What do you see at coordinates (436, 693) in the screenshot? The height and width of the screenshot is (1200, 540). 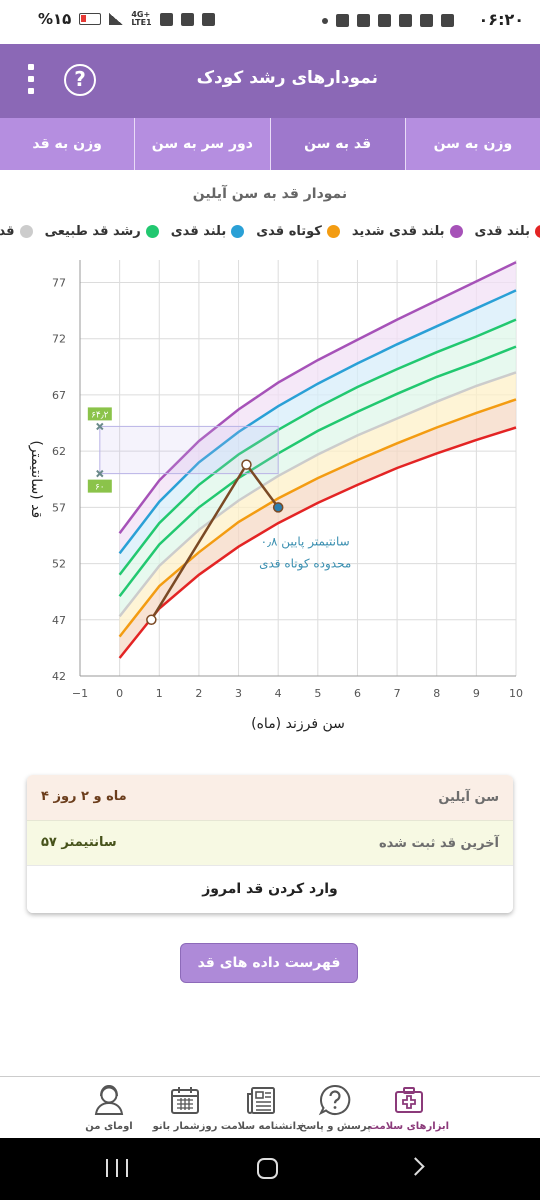 I see `x-tick-label: 8` at bounding box center [436, 693].